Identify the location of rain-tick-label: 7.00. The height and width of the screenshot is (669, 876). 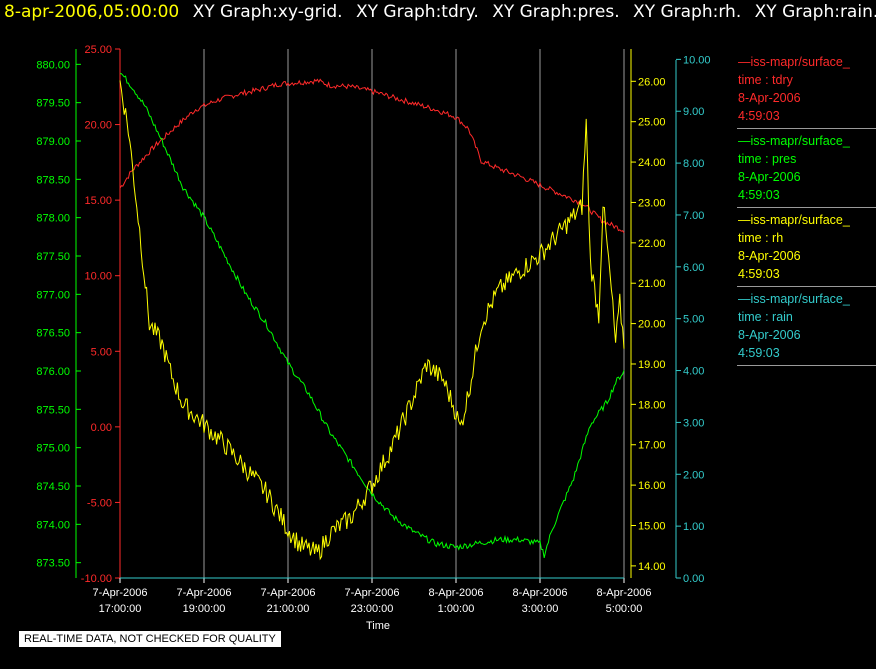
(693, 216).